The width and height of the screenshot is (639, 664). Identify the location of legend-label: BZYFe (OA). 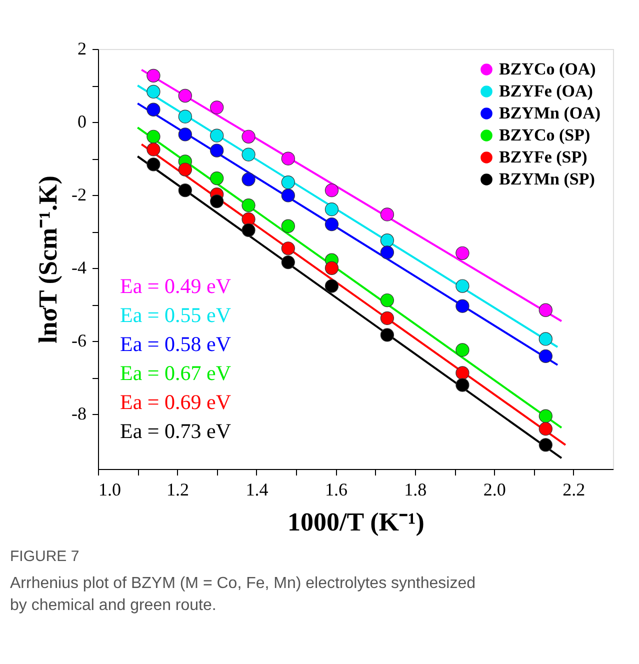
(546, 91).